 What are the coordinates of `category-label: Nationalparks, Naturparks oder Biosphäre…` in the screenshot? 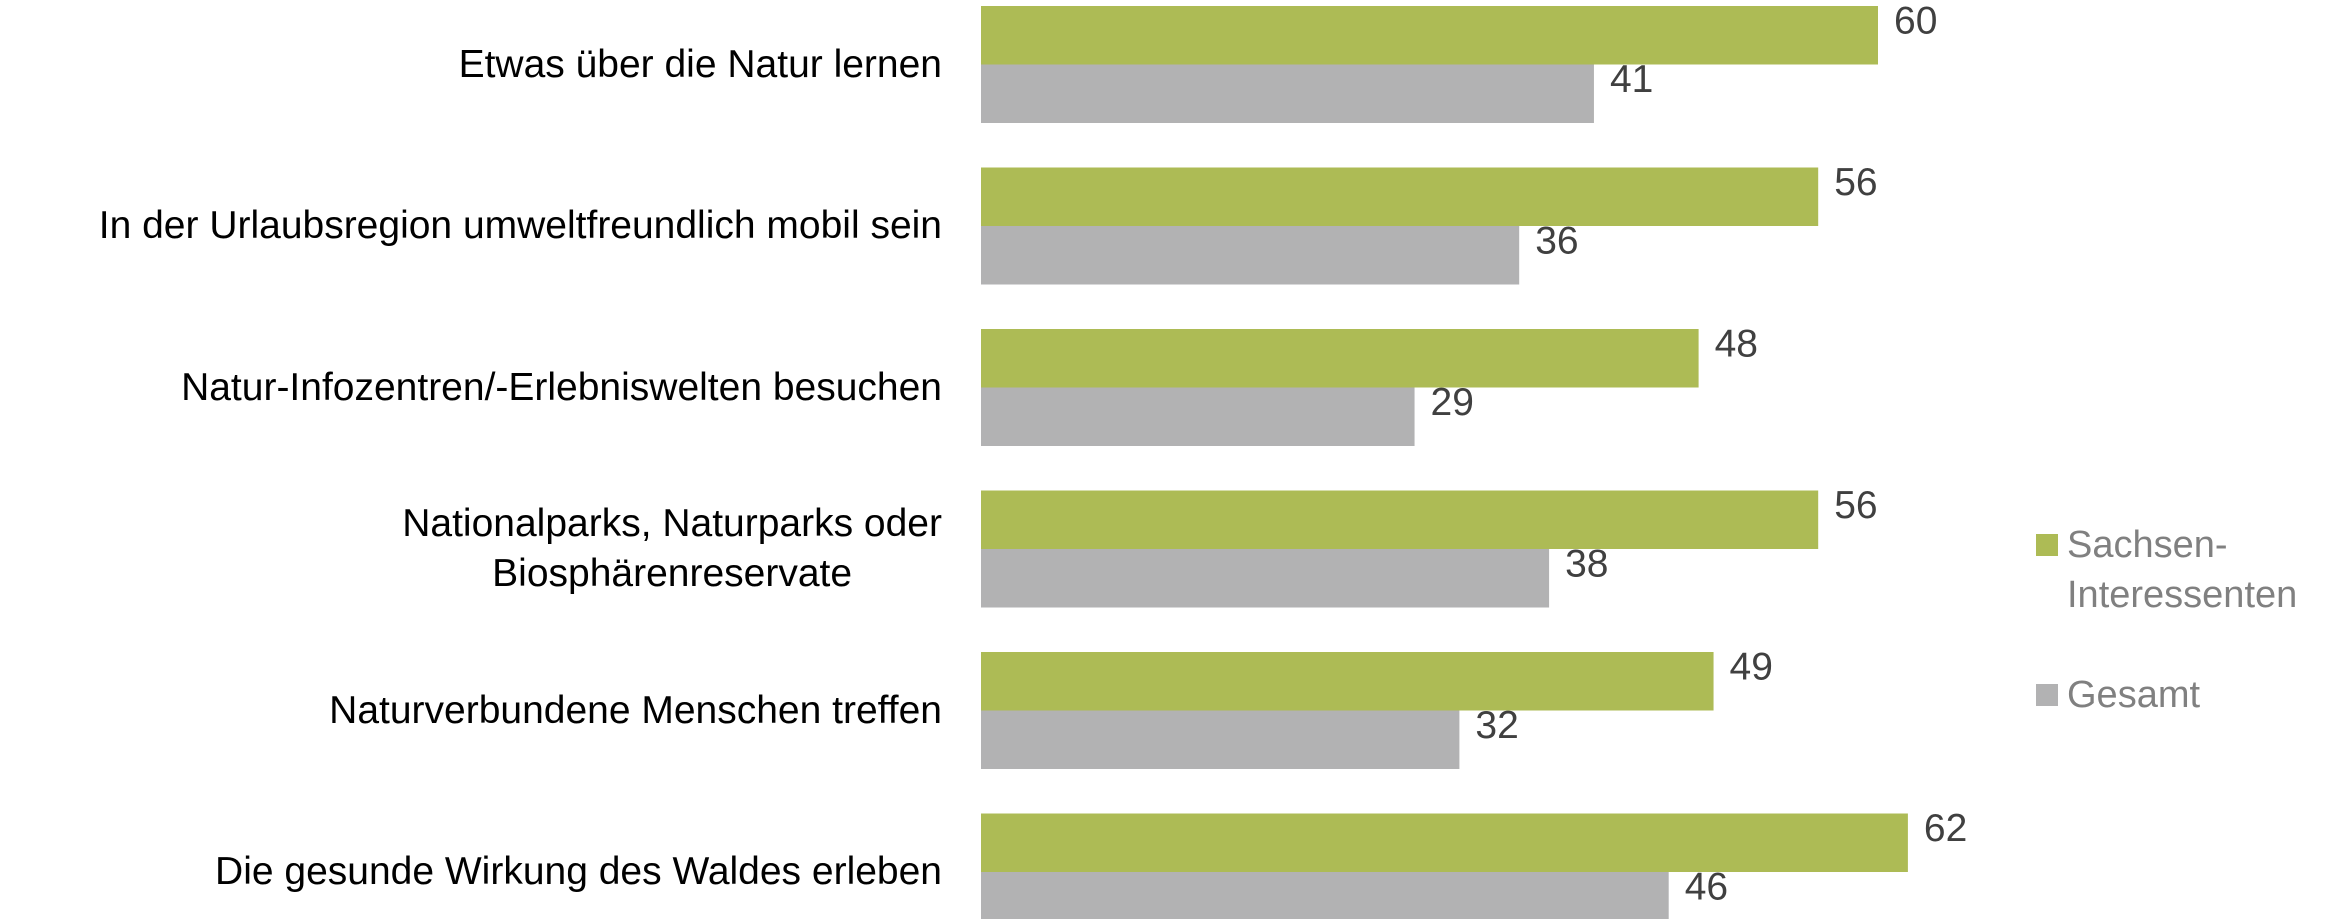 It's located at (672, 548).